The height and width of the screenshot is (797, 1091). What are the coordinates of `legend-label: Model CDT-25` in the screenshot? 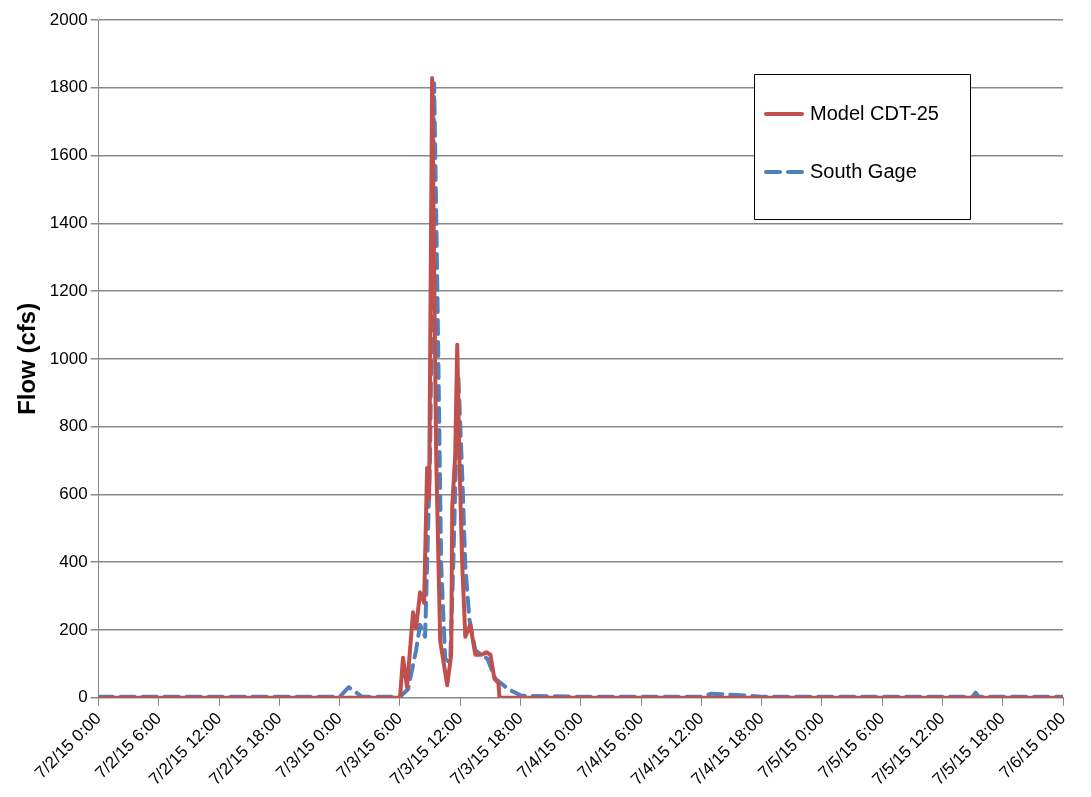 It's located at (874, 112).